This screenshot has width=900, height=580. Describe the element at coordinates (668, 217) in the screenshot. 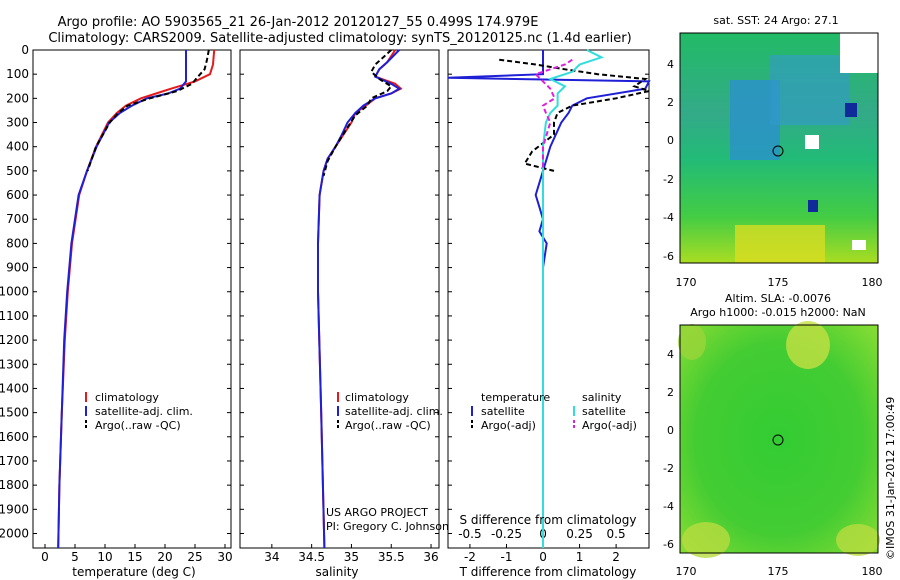

I see `sst-ytick: -4` at that location.